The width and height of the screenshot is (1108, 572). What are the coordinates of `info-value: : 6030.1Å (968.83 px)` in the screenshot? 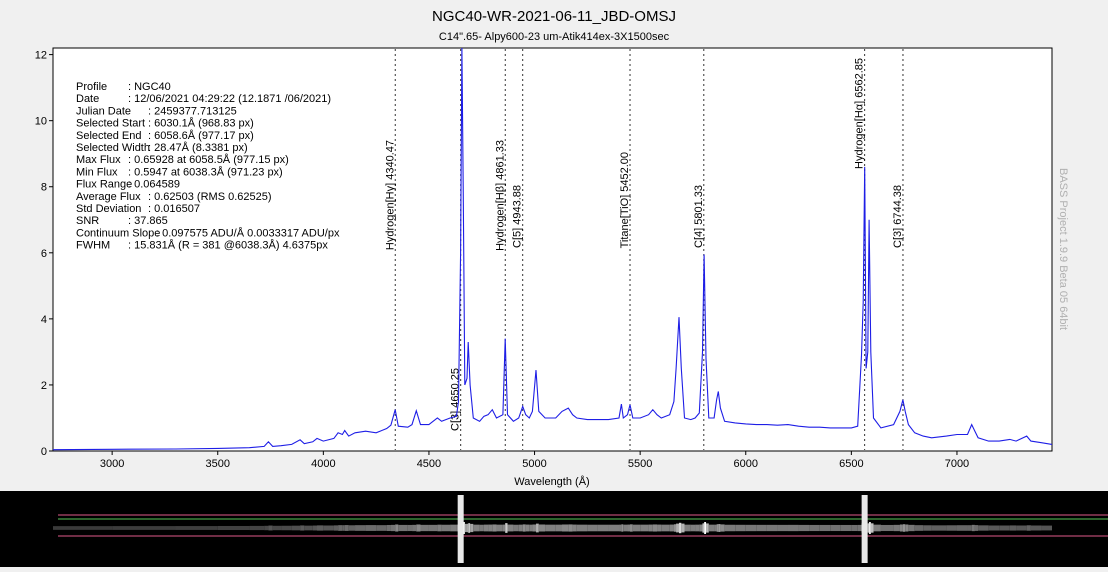 It's located at (201, 123).